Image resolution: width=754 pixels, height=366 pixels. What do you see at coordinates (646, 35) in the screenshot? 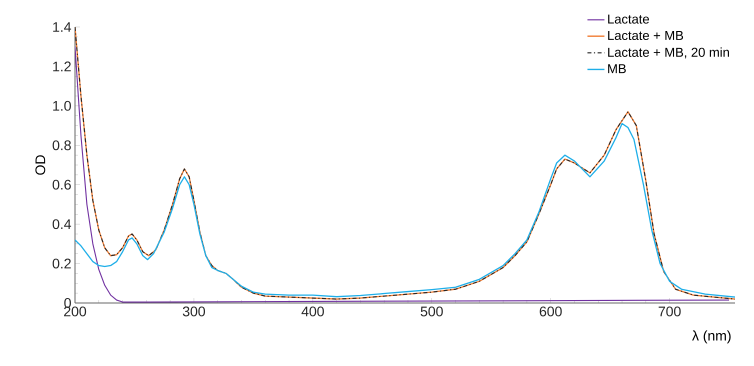
I see `legend-label: Lactate + MB` at bounding box center [646, 35].